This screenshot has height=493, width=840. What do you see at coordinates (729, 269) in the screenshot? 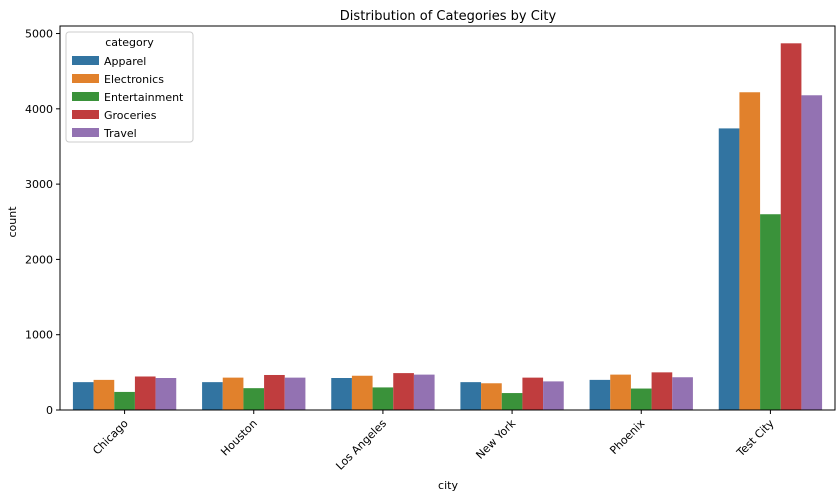
I see `bar-apparel-test-city` at bounding box center [729, 269].